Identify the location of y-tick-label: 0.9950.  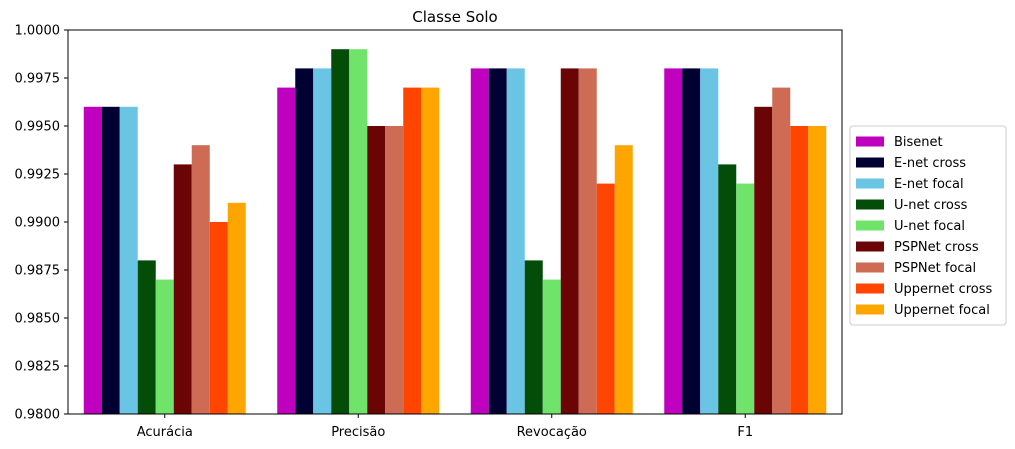
(38, 127).